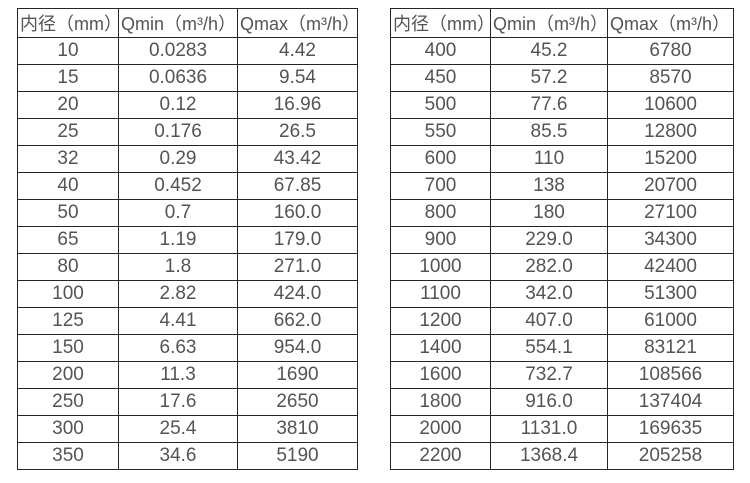 This screenshot has width=750, height=483. I want to click on table-cell: 26.5, so click(297, 132).